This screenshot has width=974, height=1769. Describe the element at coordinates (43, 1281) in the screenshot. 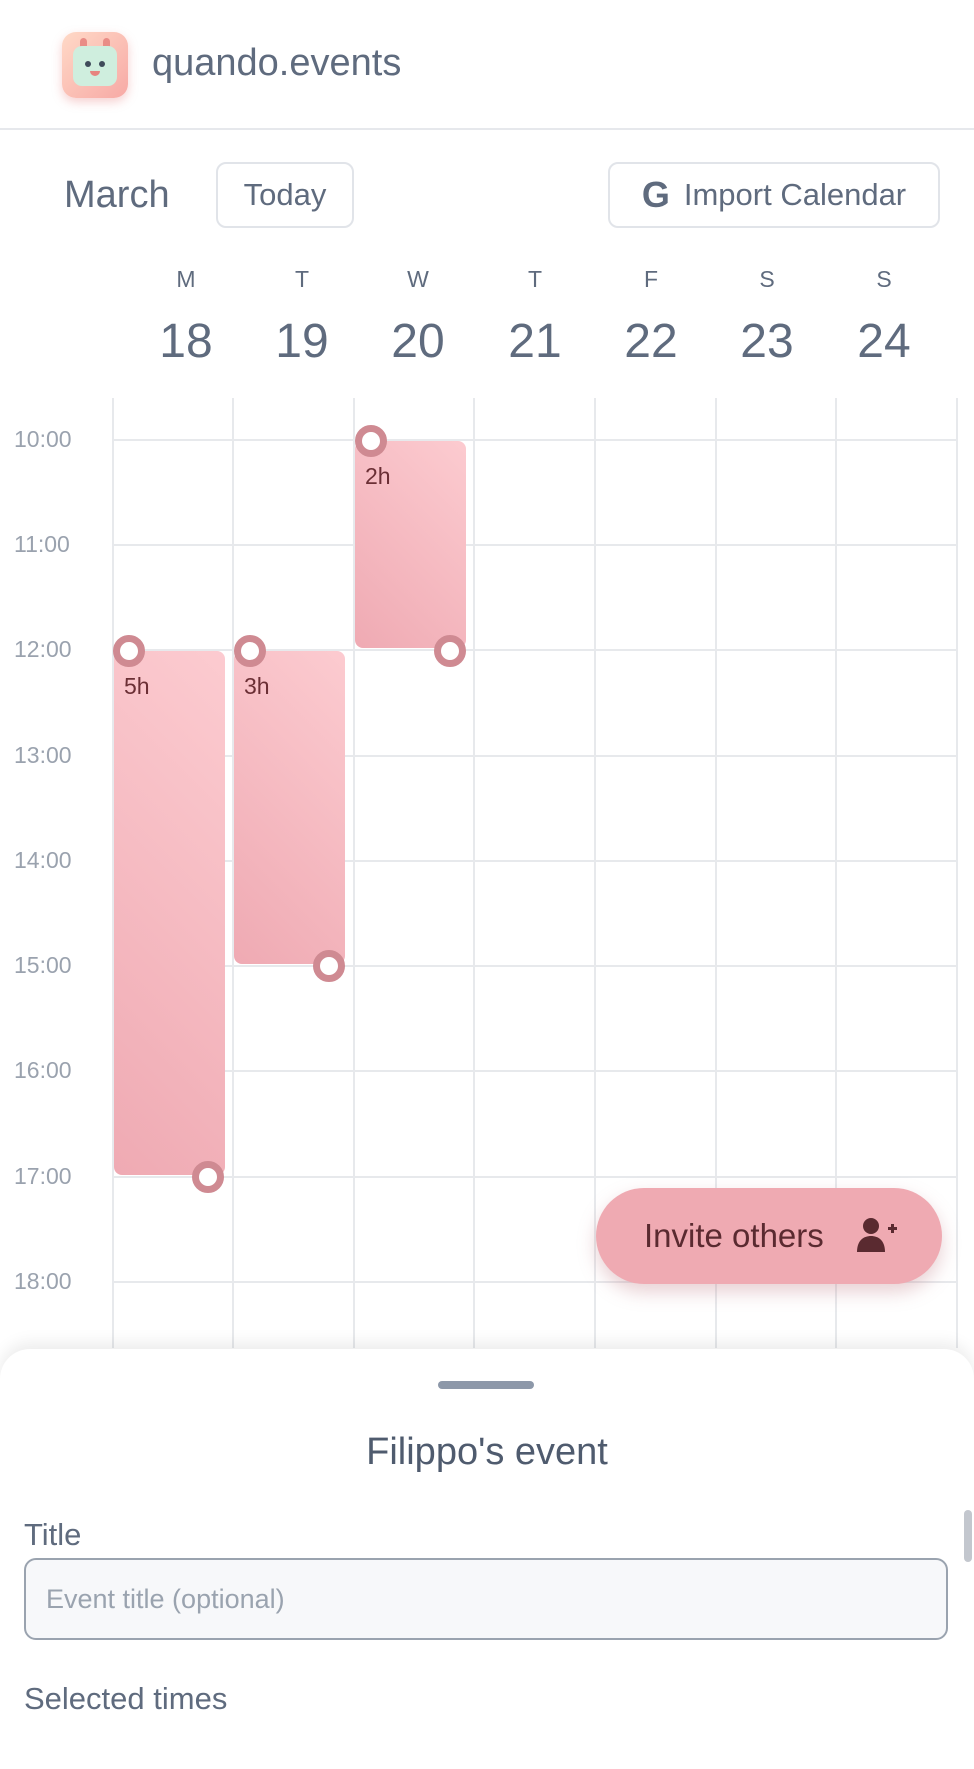

I see `time-label: 18:00` at that location.